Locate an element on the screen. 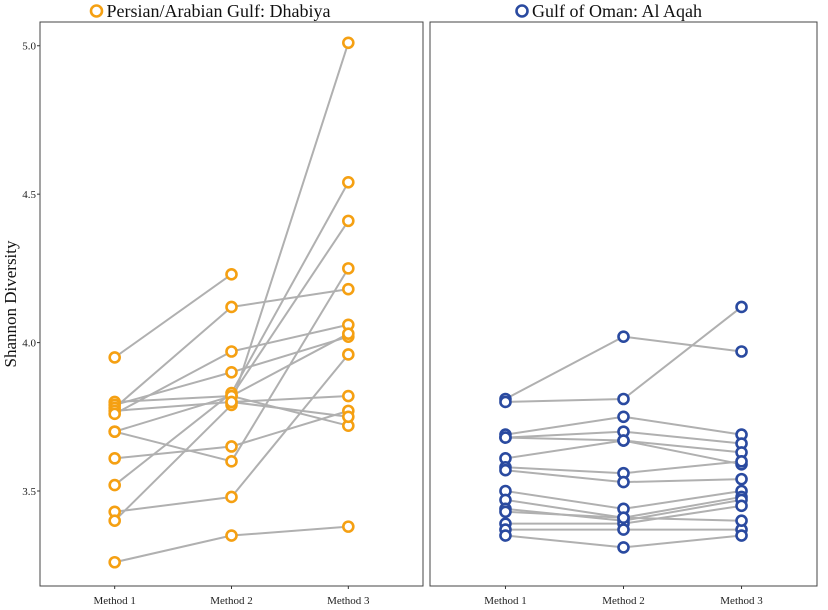  panel-title: Persian/Arabian Gulf: Dhabiya is located at coordinates (219, 11).